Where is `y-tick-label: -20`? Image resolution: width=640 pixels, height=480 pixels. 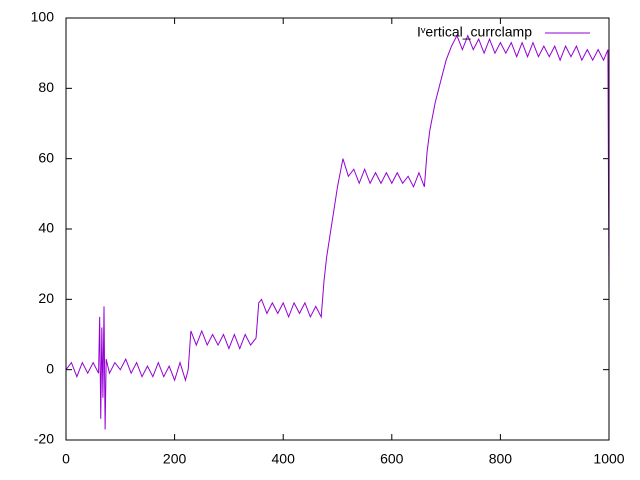 y-tick-label: -20 is located at coordinates (44, 439).